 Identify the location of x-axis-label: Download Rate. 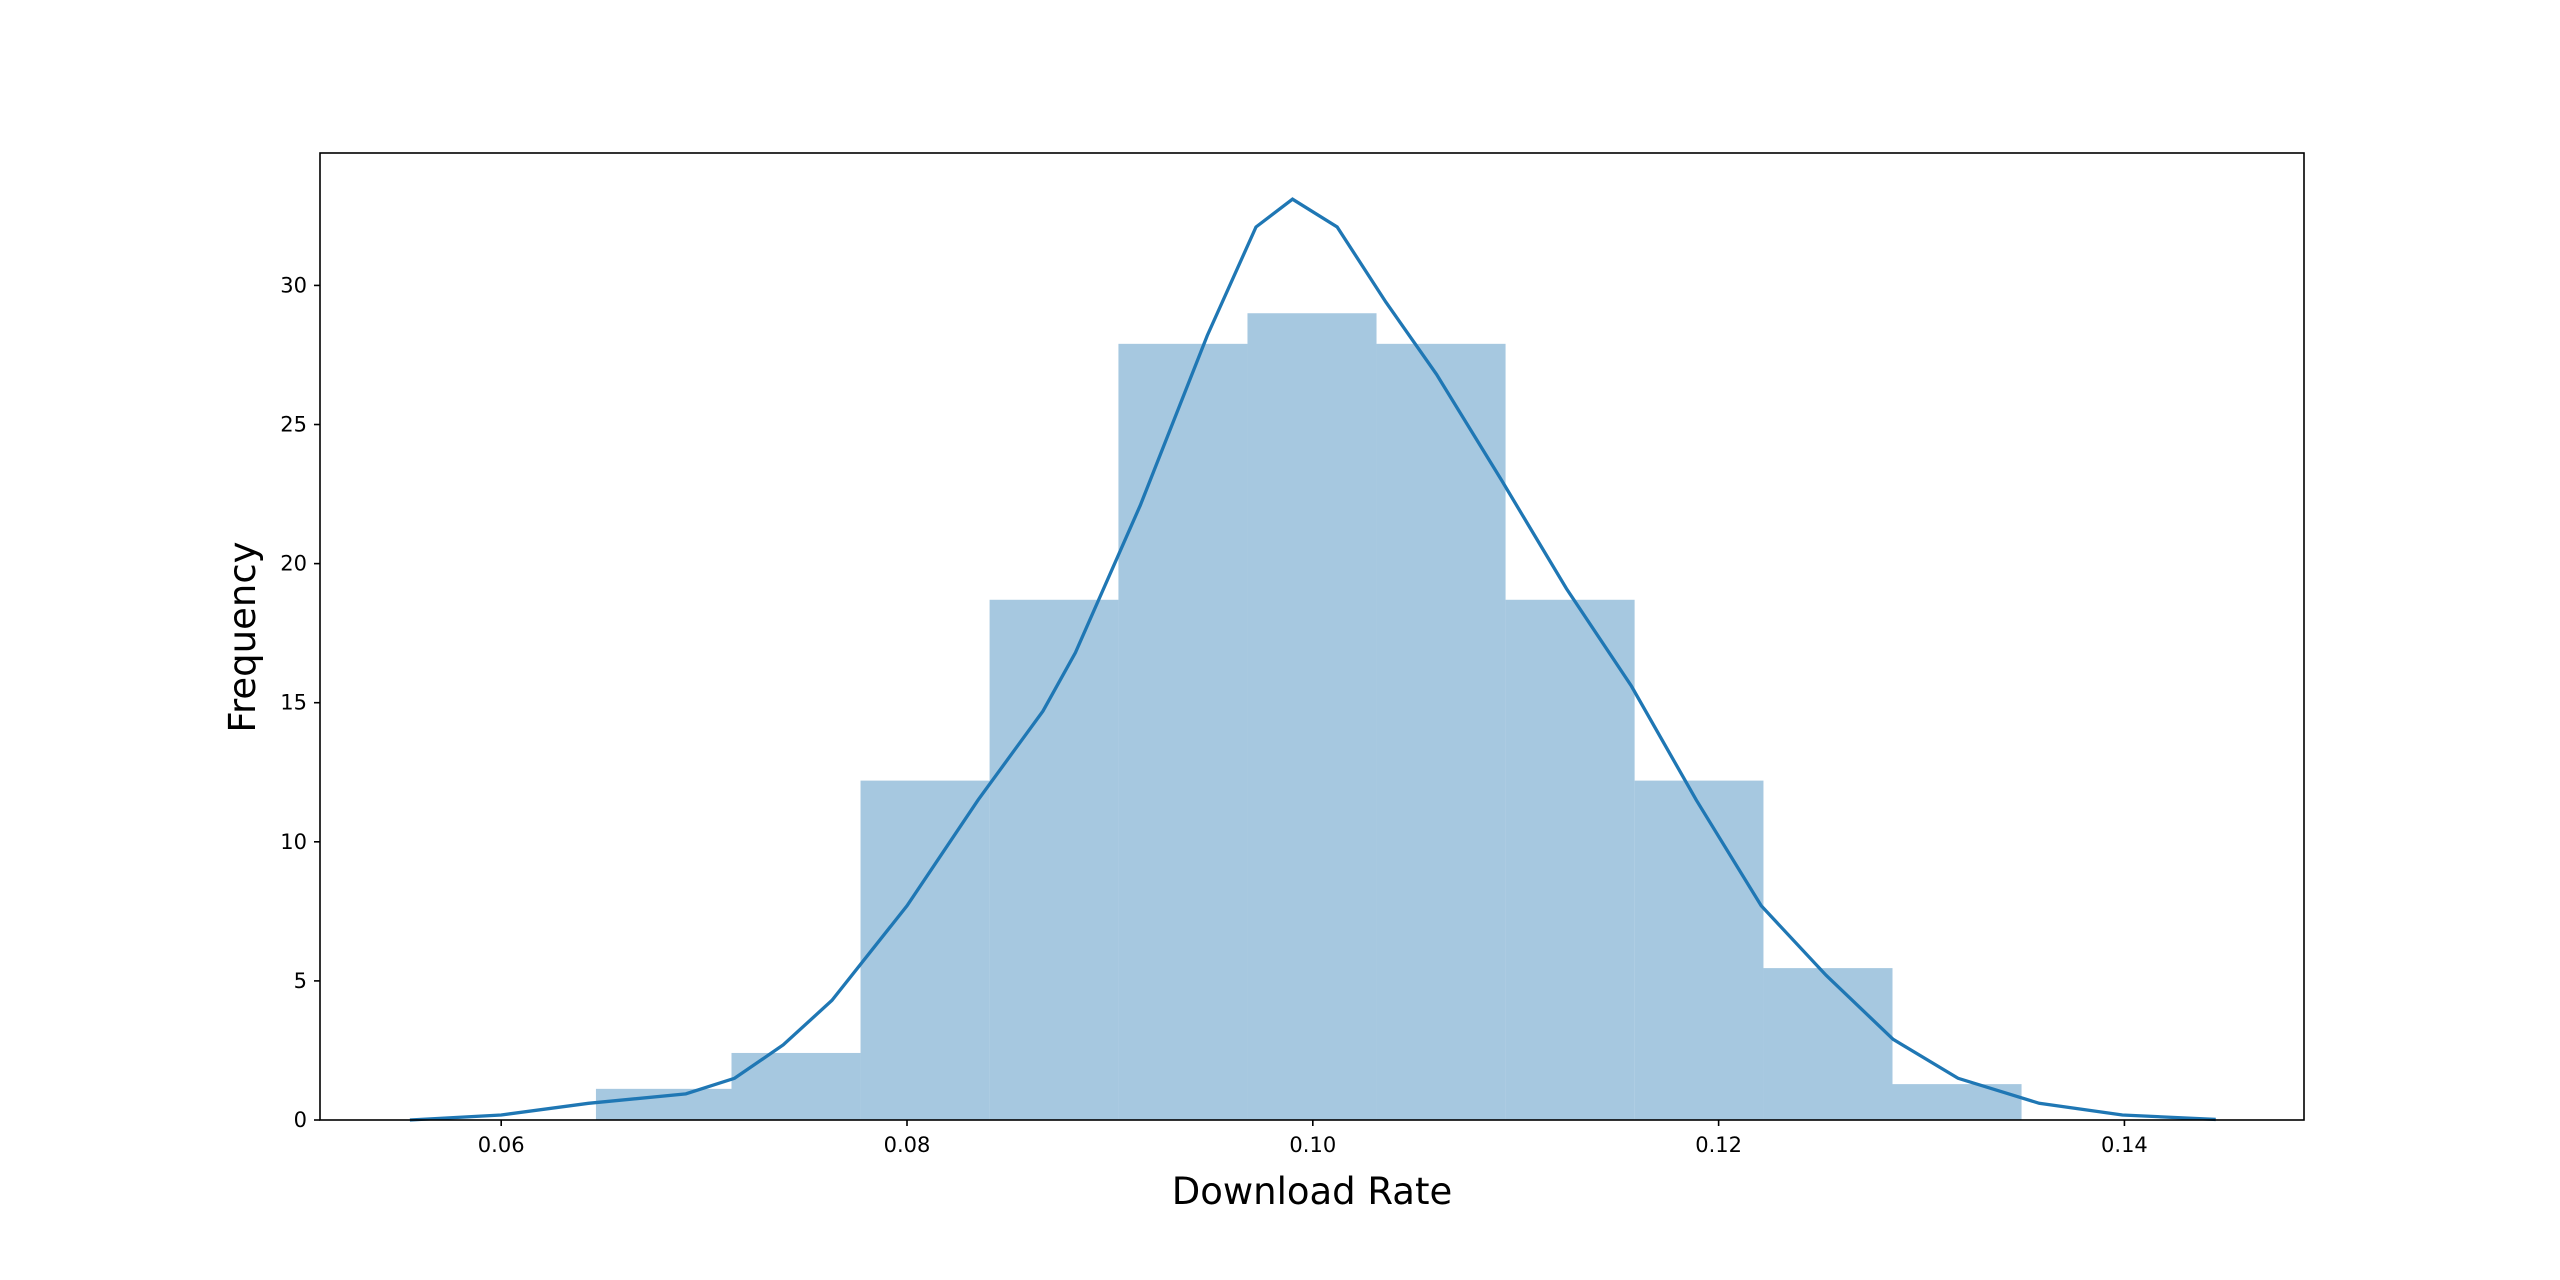
(1312, 1191).